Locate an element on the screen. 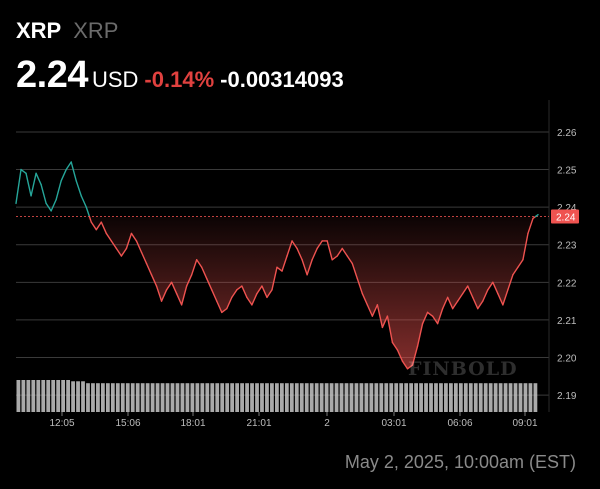 This screenshot has height=489, width=600. current-value-box is located at coordinates (565, 216).